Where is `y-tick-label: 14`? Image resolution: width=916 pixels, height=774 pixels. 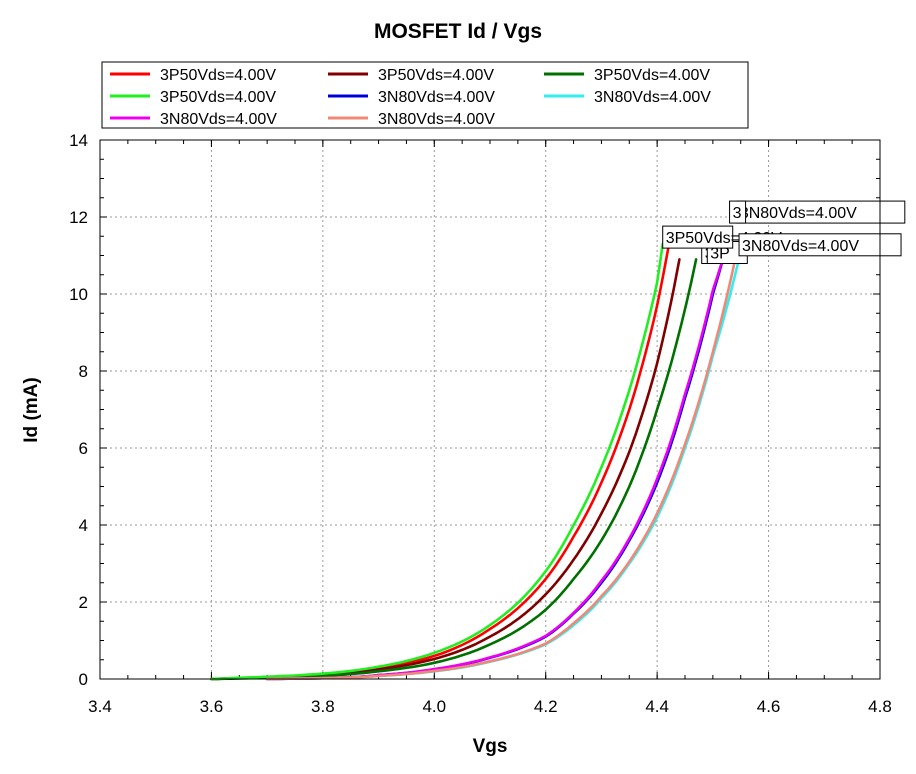
y-tick-label: 14 is located at coordinates (78, 140).